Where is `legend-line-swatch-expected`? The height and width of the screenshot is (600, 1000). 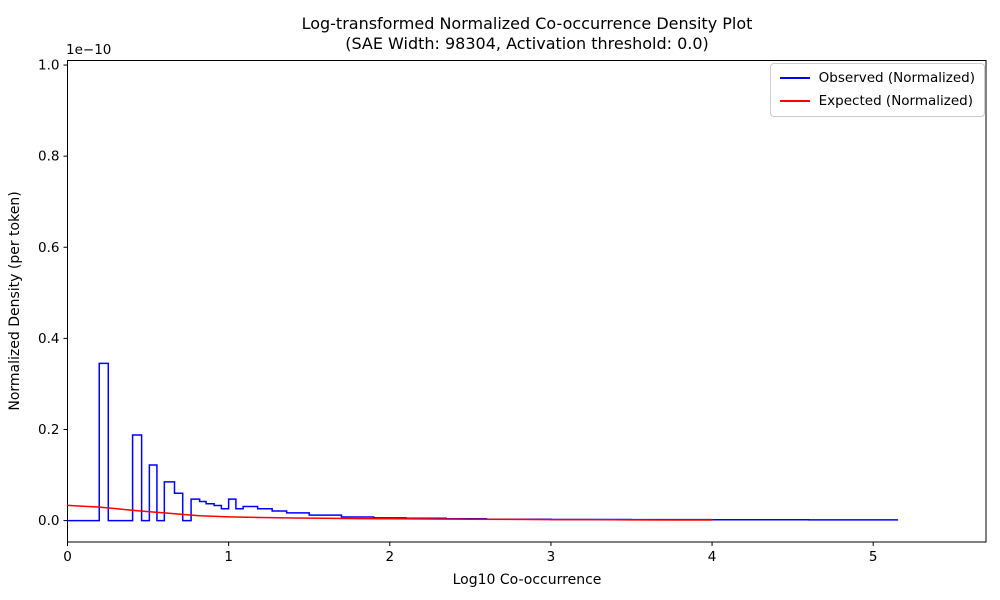 legend-line-swatch-expected is located at coordinates (794, 101).